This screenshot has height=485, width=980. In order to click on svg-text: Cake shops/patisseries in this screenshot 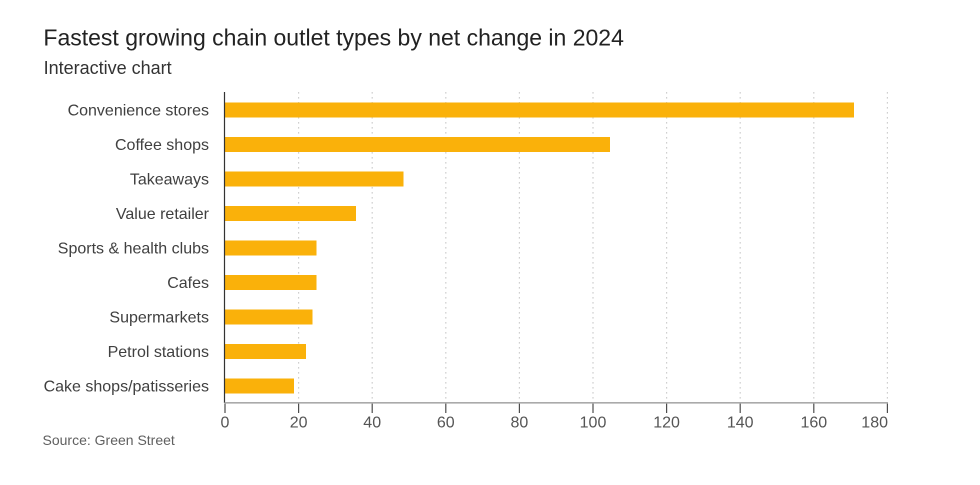, I will do `click(126, 387)`.